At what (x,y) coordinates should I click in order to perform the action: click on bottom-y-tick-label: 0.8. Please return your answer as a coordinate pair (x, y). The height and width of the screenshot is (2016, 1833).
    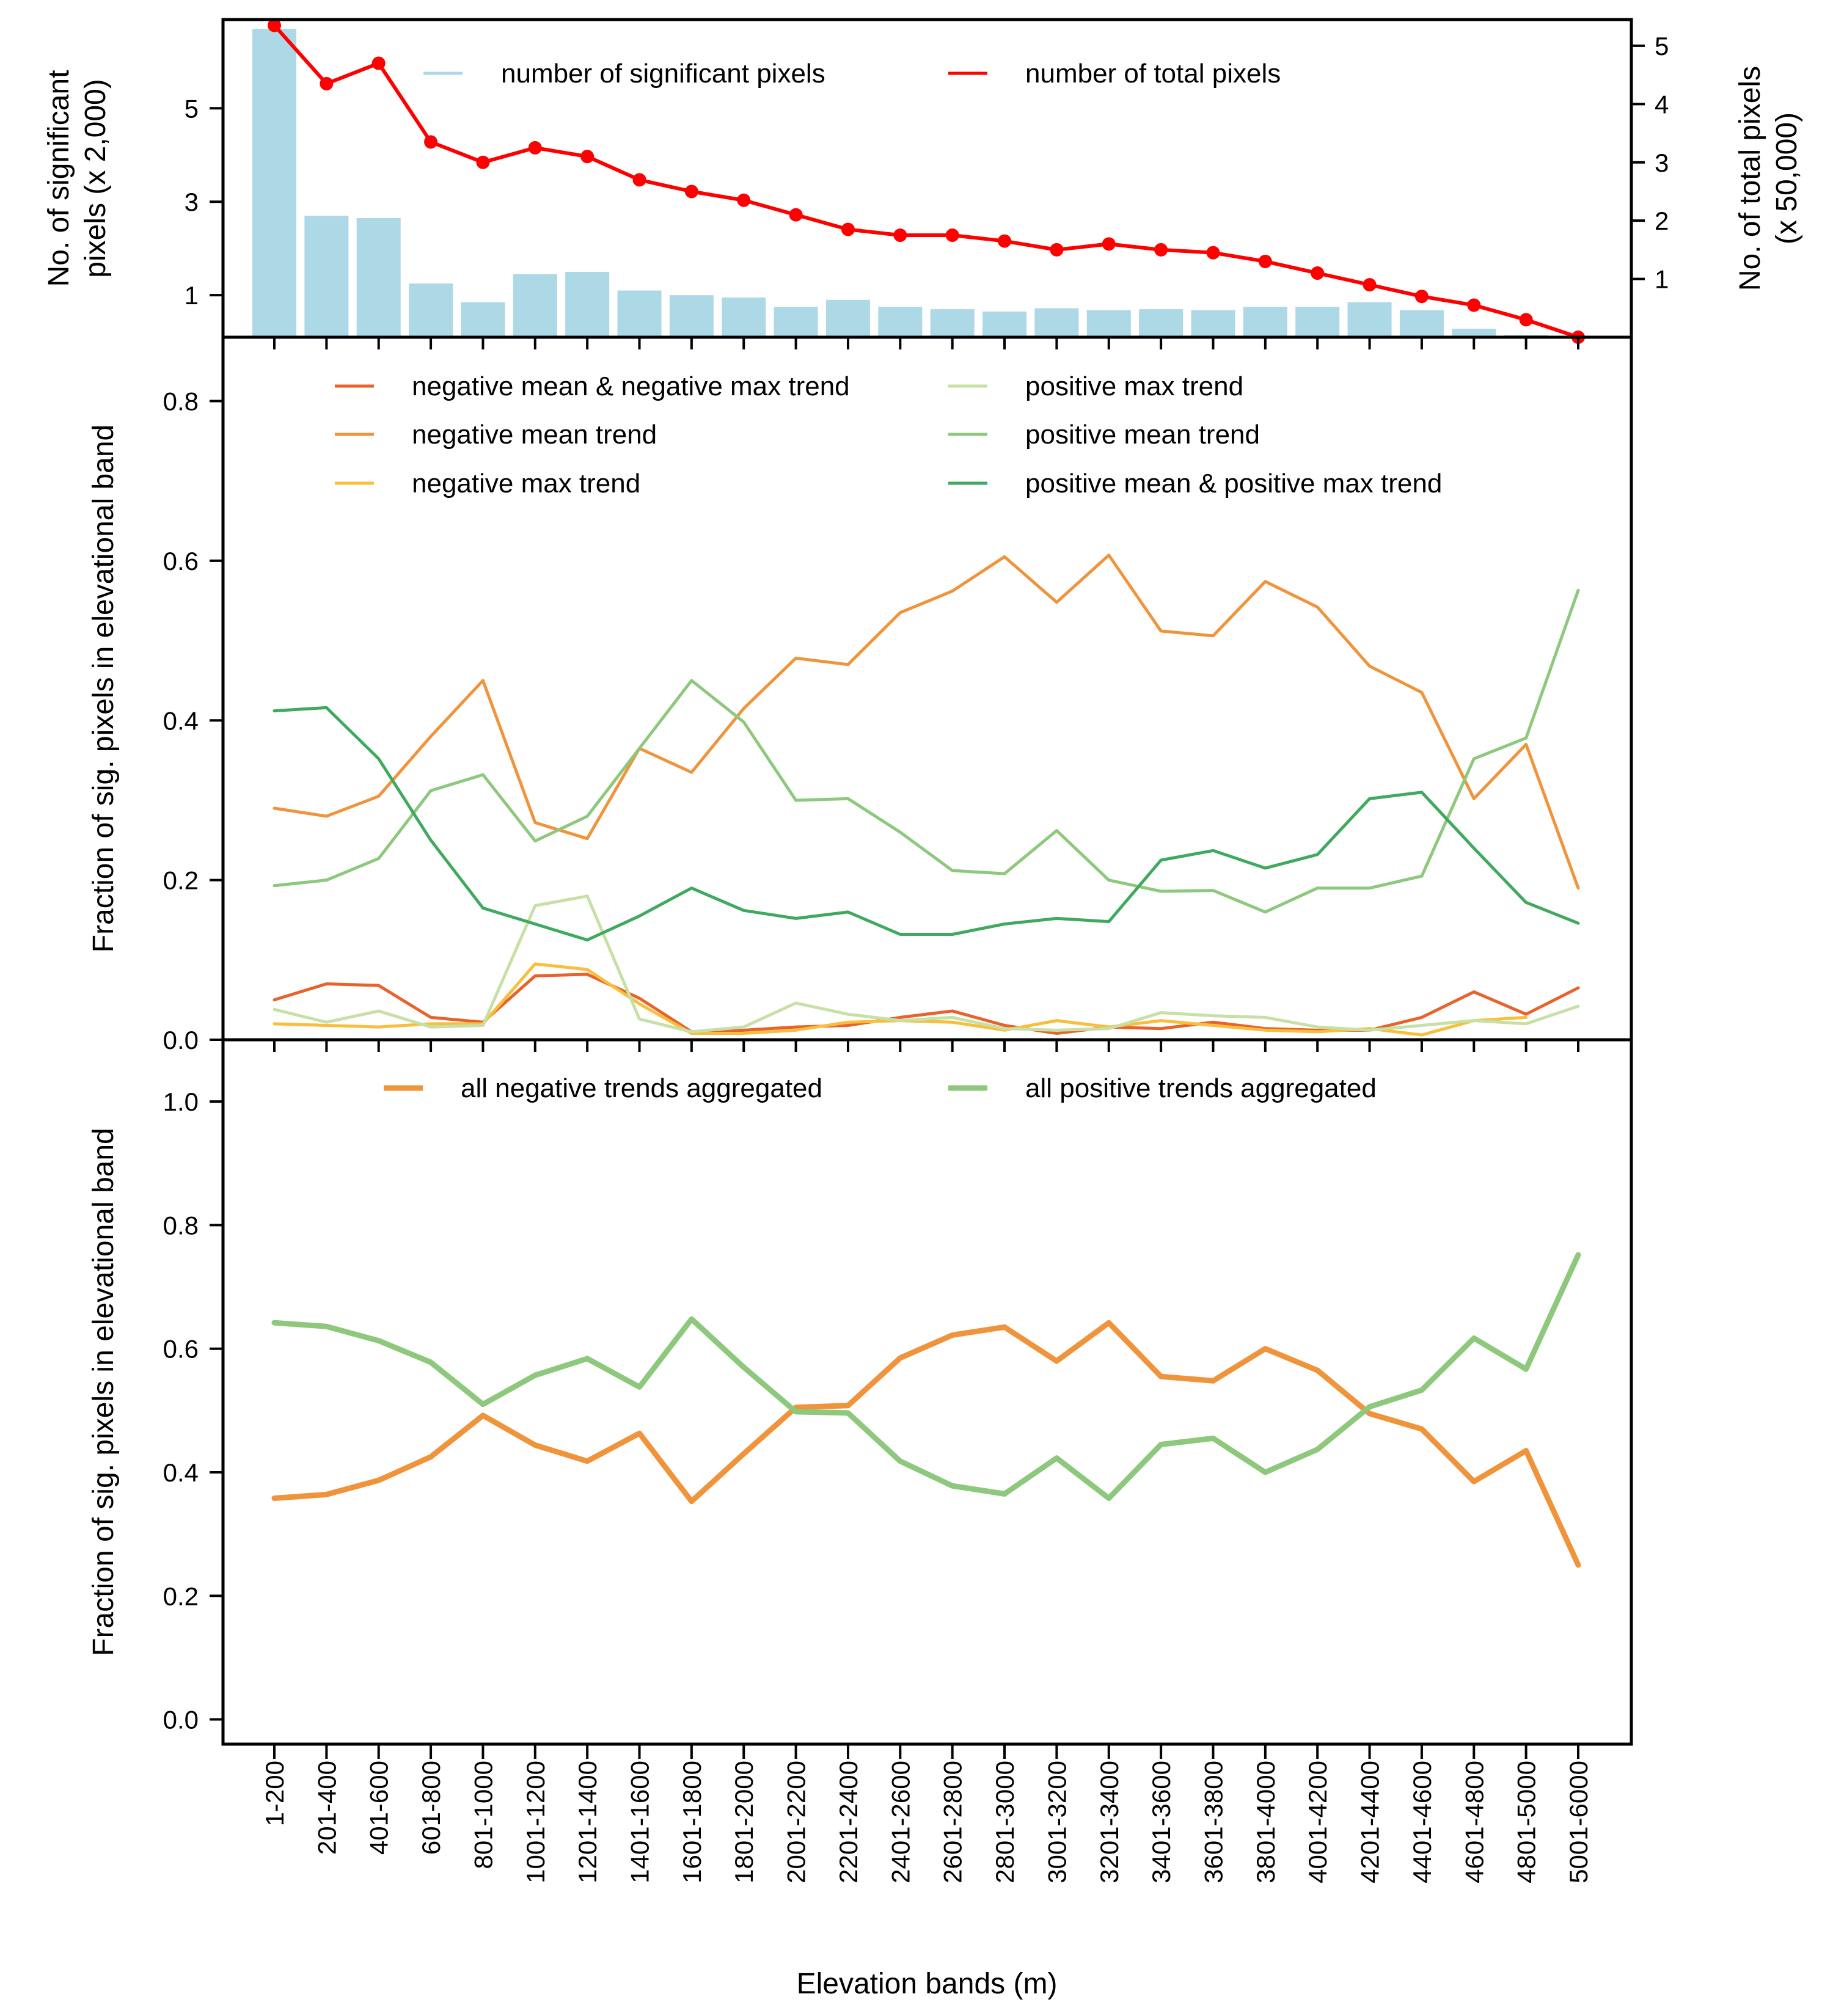
    Looking at the image, I should click on (181, 1225).